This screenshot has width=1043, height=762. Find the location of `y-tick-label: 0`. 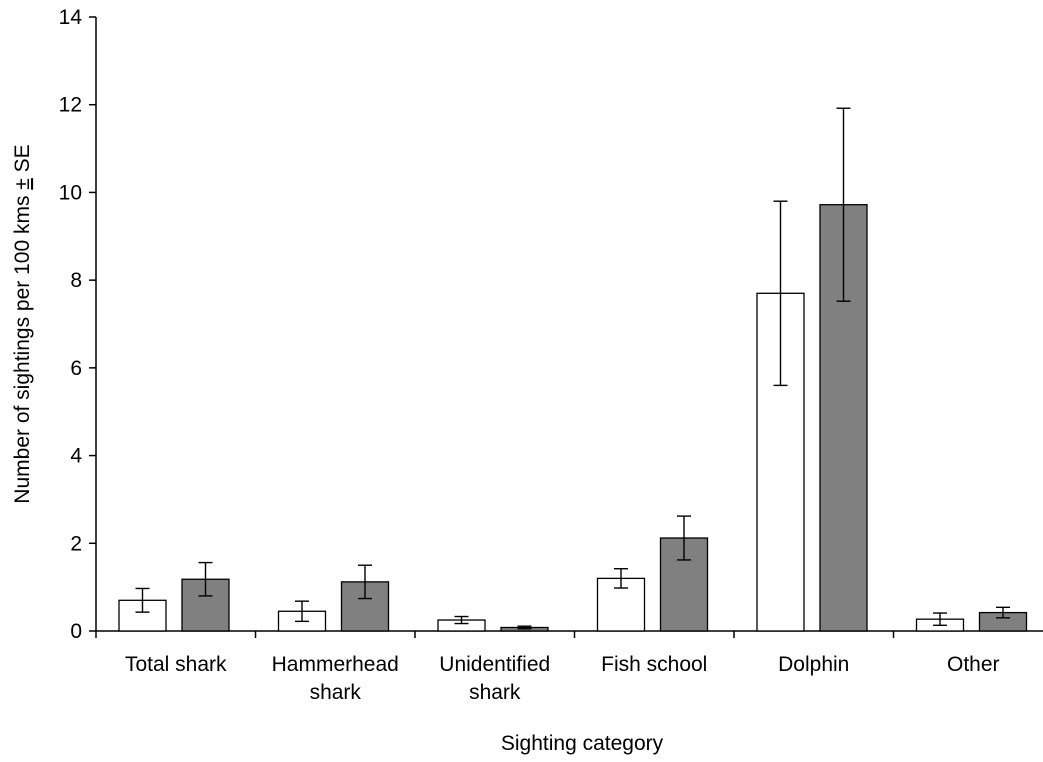

y-tick-label: 0 is located at coordinates (76, 631).